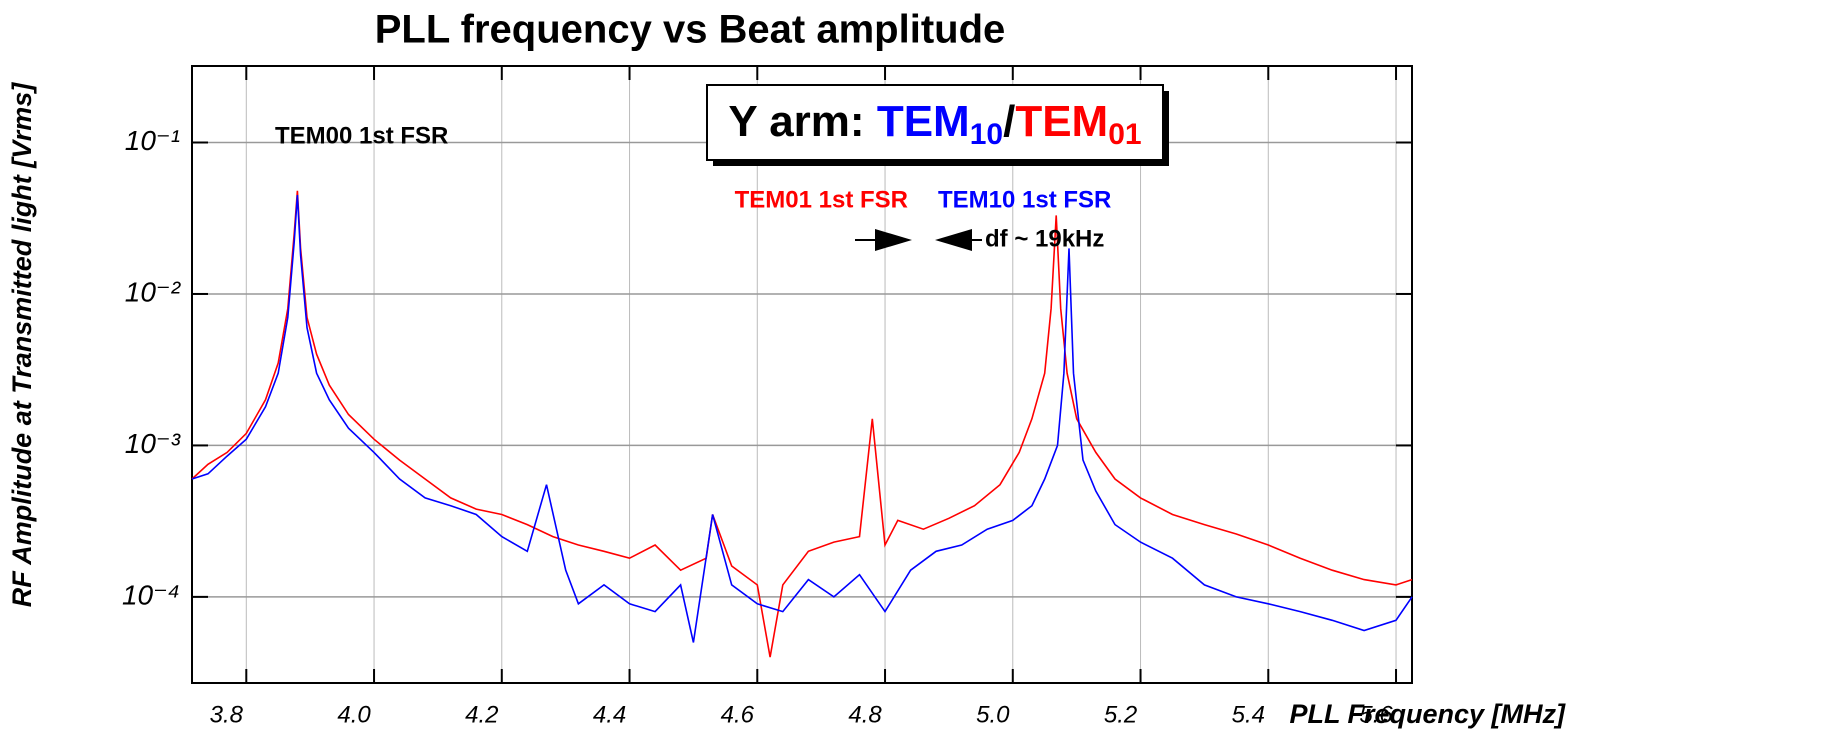 The height and width of the screenshot is (735, 1829). I want to click on chart-title: PLL frequency vs Beat amplitude, so click(690, 30).